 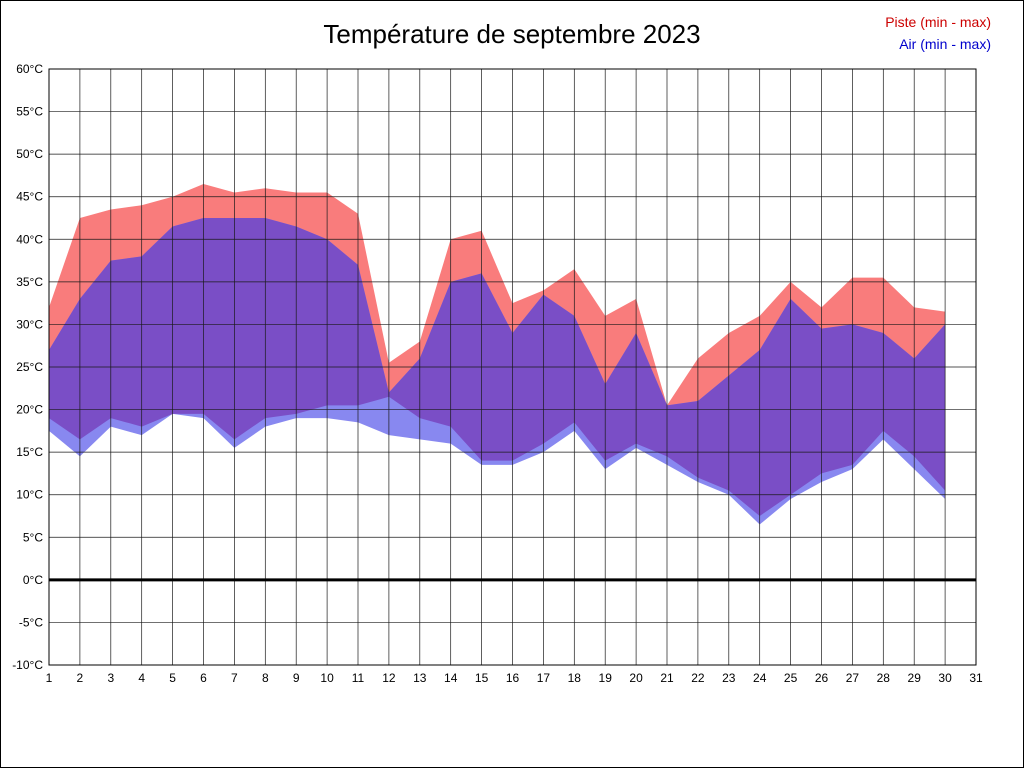 I want to click on x-tick-label: 24, so click(x=760, y=678).